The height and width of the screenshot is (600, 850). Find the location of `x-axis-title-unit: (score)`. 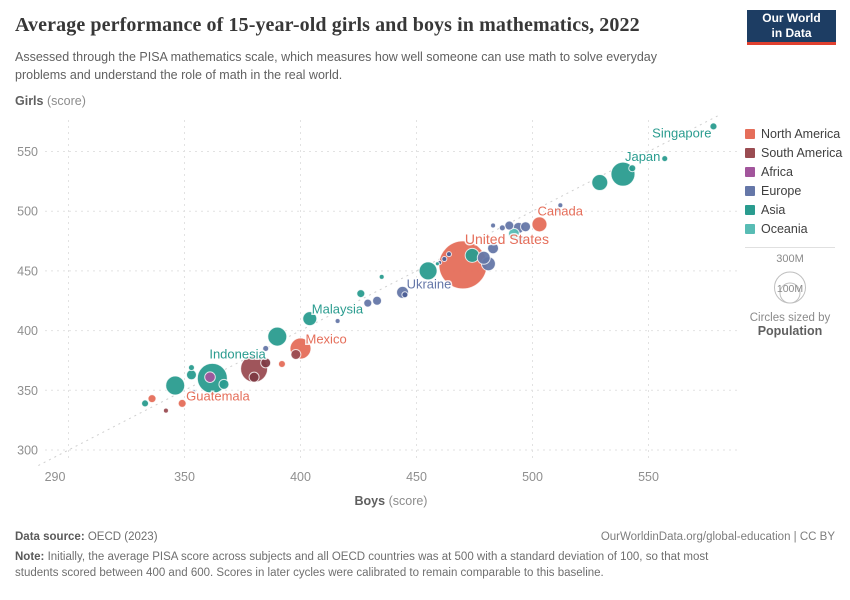

x-axis-title-unit: (score) is located at coordinates (408, 501).